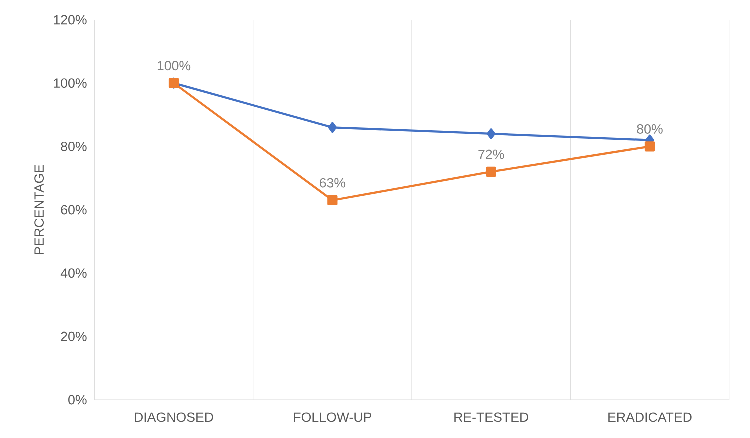  What do you see at coordinates (491, 155) in the screenshot?
I see `data-label: 72%` at bounding box center [491, 155].